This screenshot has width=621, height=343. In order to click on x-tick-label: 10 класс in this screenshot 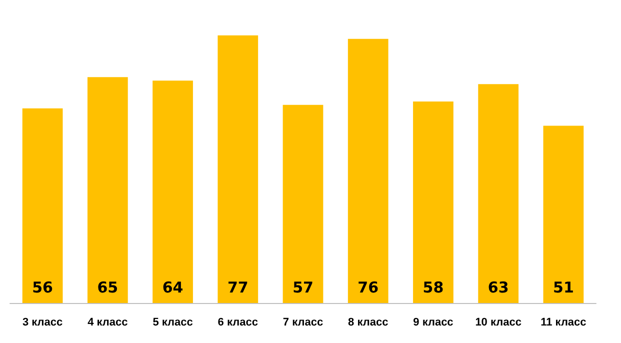, I will do `click(498, 322)`.